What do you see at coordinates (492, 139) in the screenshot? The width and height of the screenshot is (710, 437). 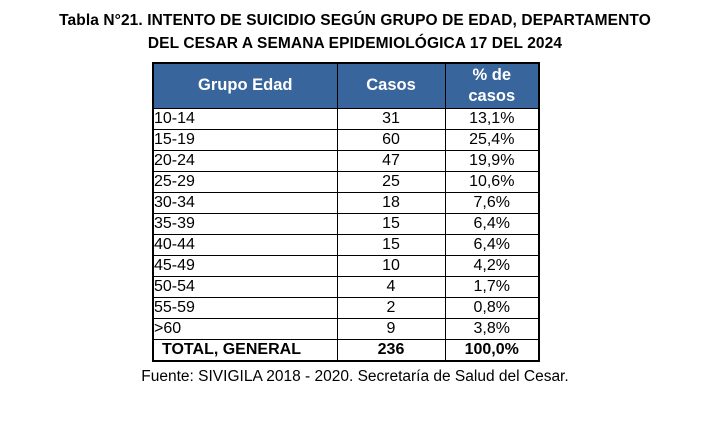 I see `cell-pct: 25,4%` at bounding box center [492, 139].